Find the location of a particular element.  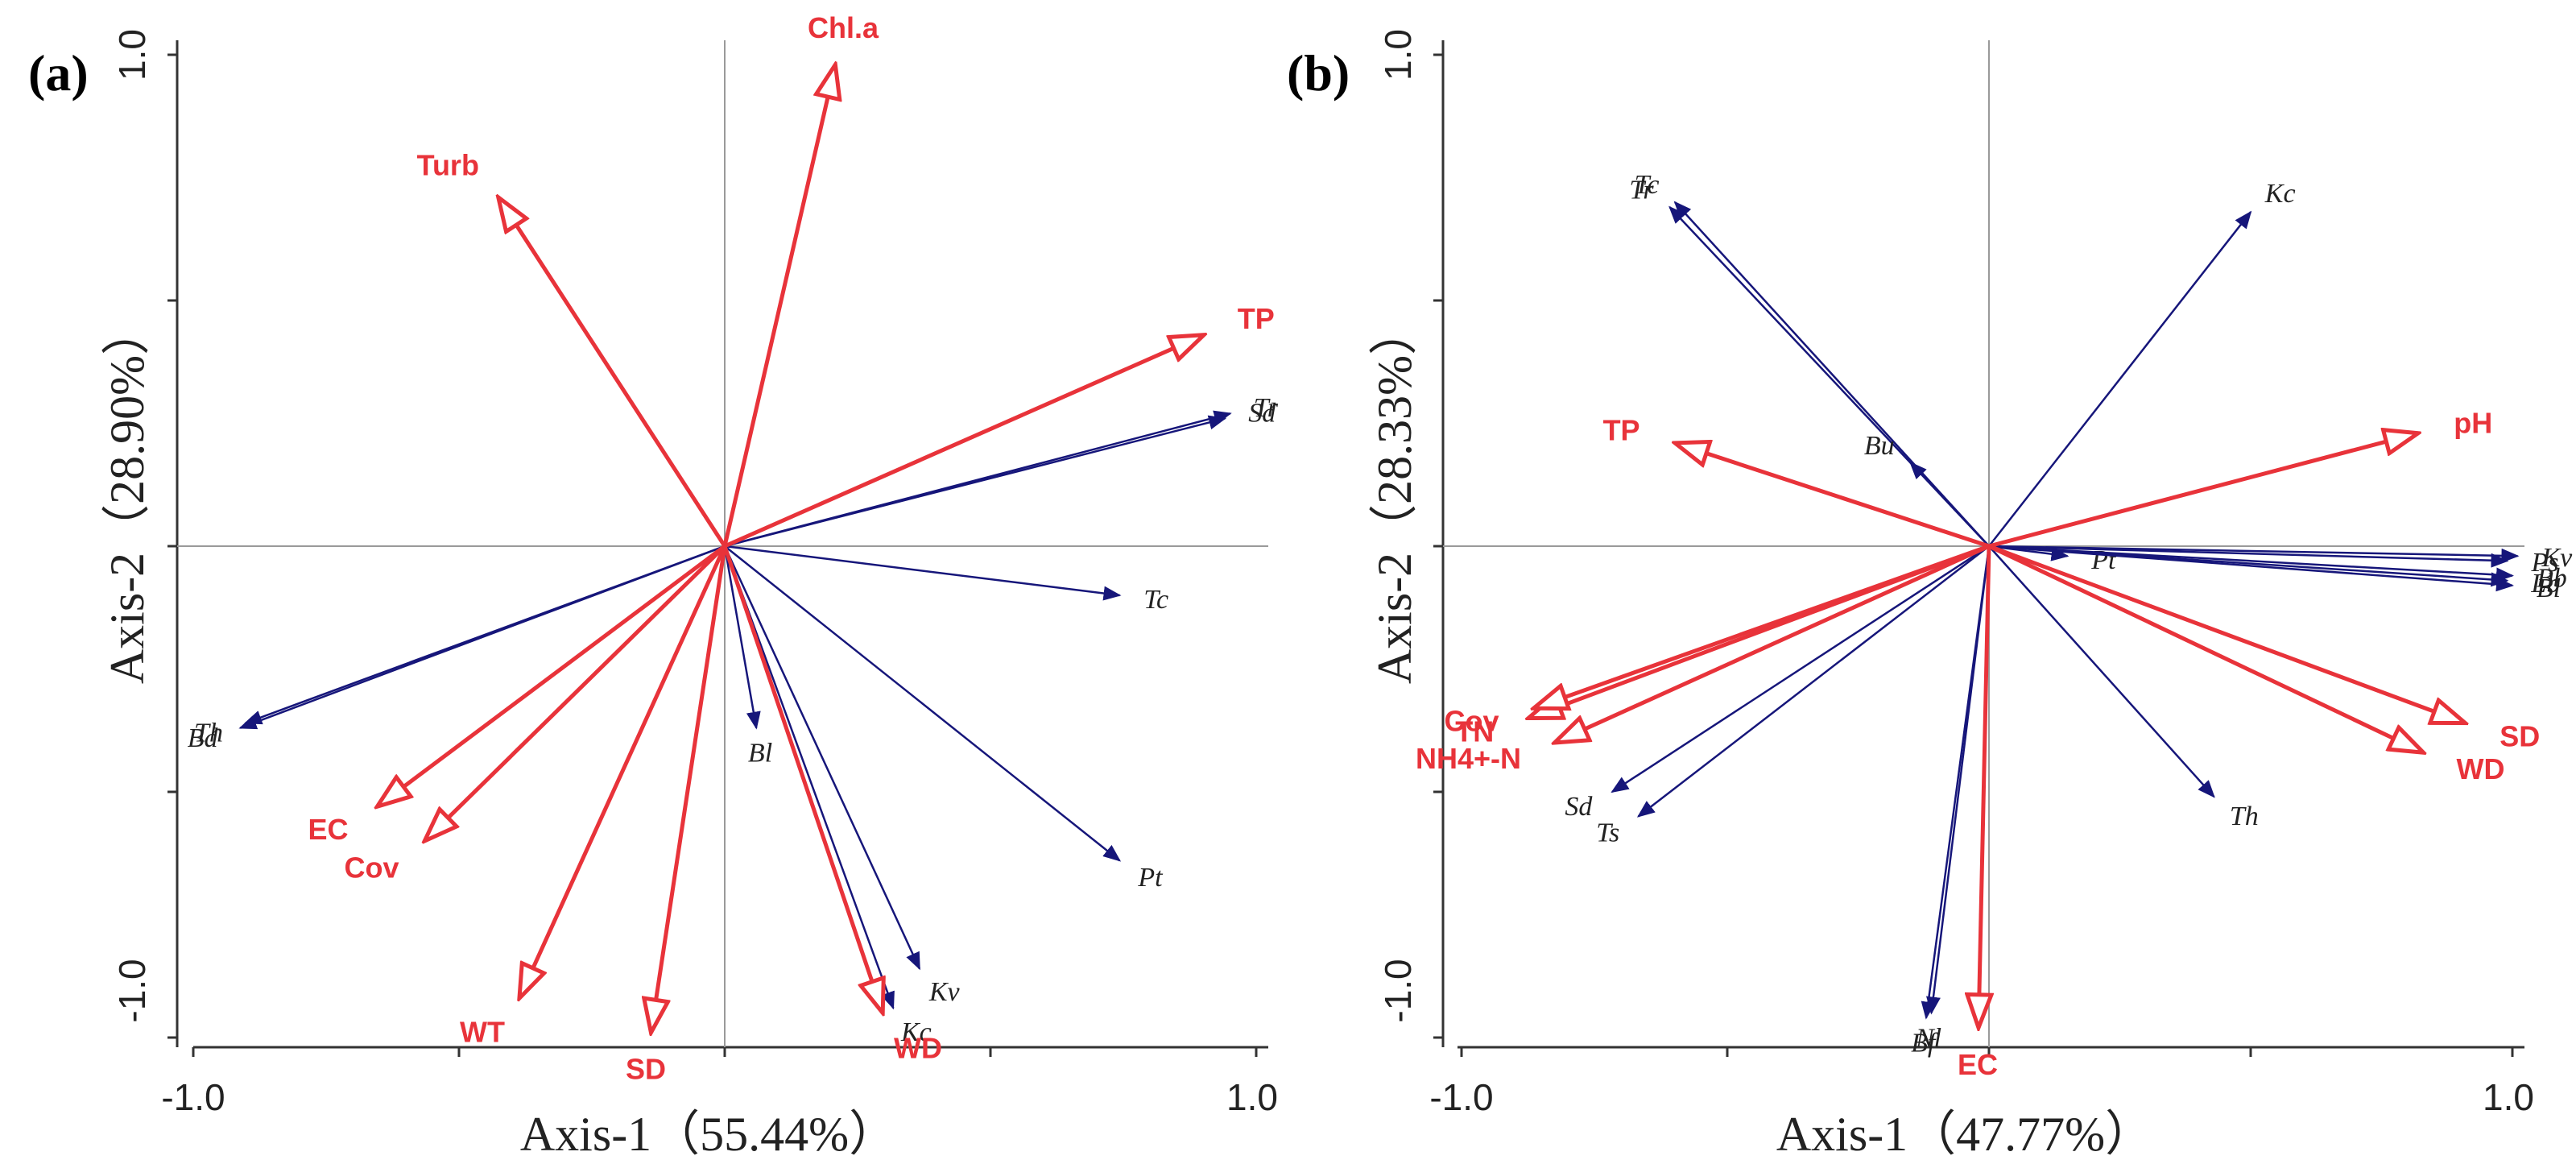

panel-b-species-label-th: Th is located at coordinates (2244, 816).